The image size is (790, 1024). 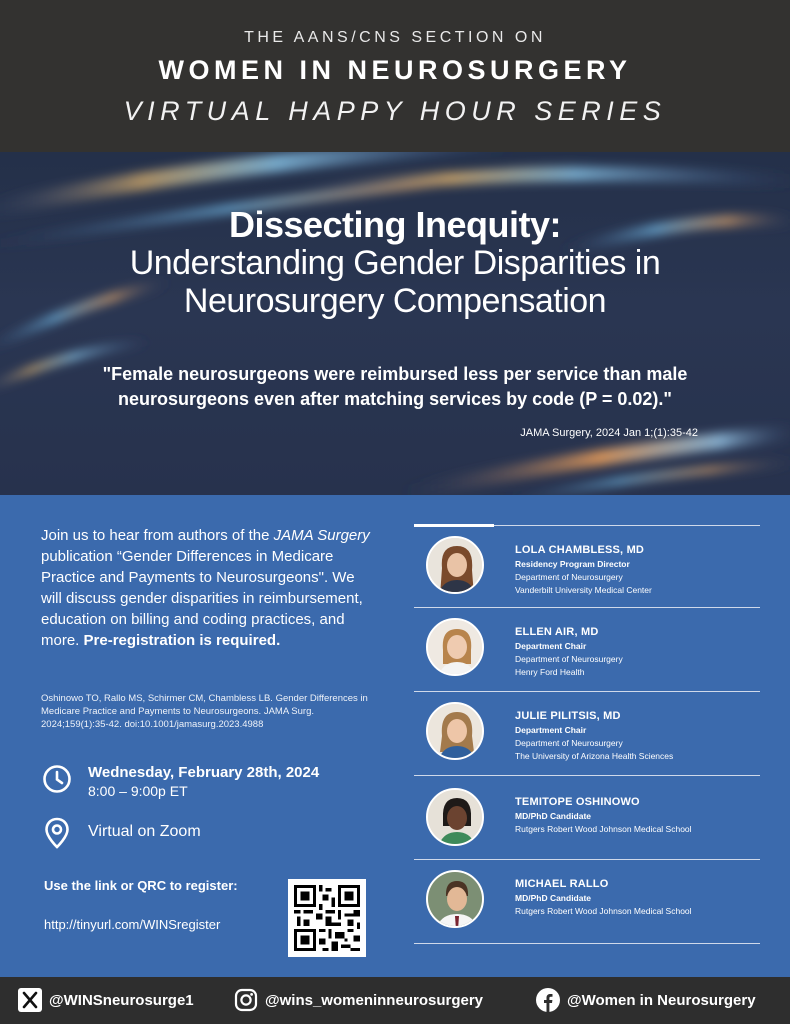 What do you see at coordinates (157, 535) in the screenshot?
I see `intro-text-1: Join us to hear from authors of the` at bounding box center [157, 535].